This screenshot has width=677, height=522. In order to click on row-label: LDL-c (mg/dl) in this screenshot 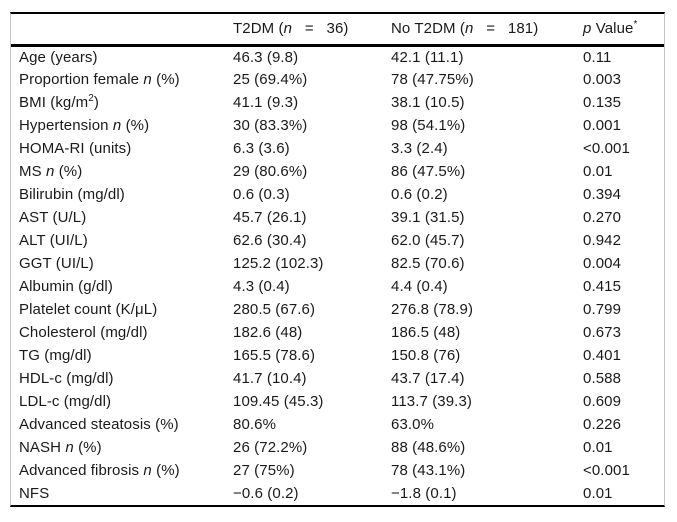, I will do `click(65, 401)`.